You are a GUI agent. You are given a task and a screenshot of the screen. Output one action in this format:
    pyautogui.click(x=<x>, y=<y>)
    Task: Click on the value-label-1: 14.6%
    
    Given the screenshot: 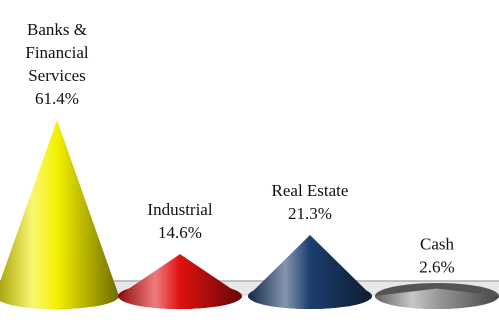 What is the action you would take?
    pyautogui.click(x=180, y=232)
    